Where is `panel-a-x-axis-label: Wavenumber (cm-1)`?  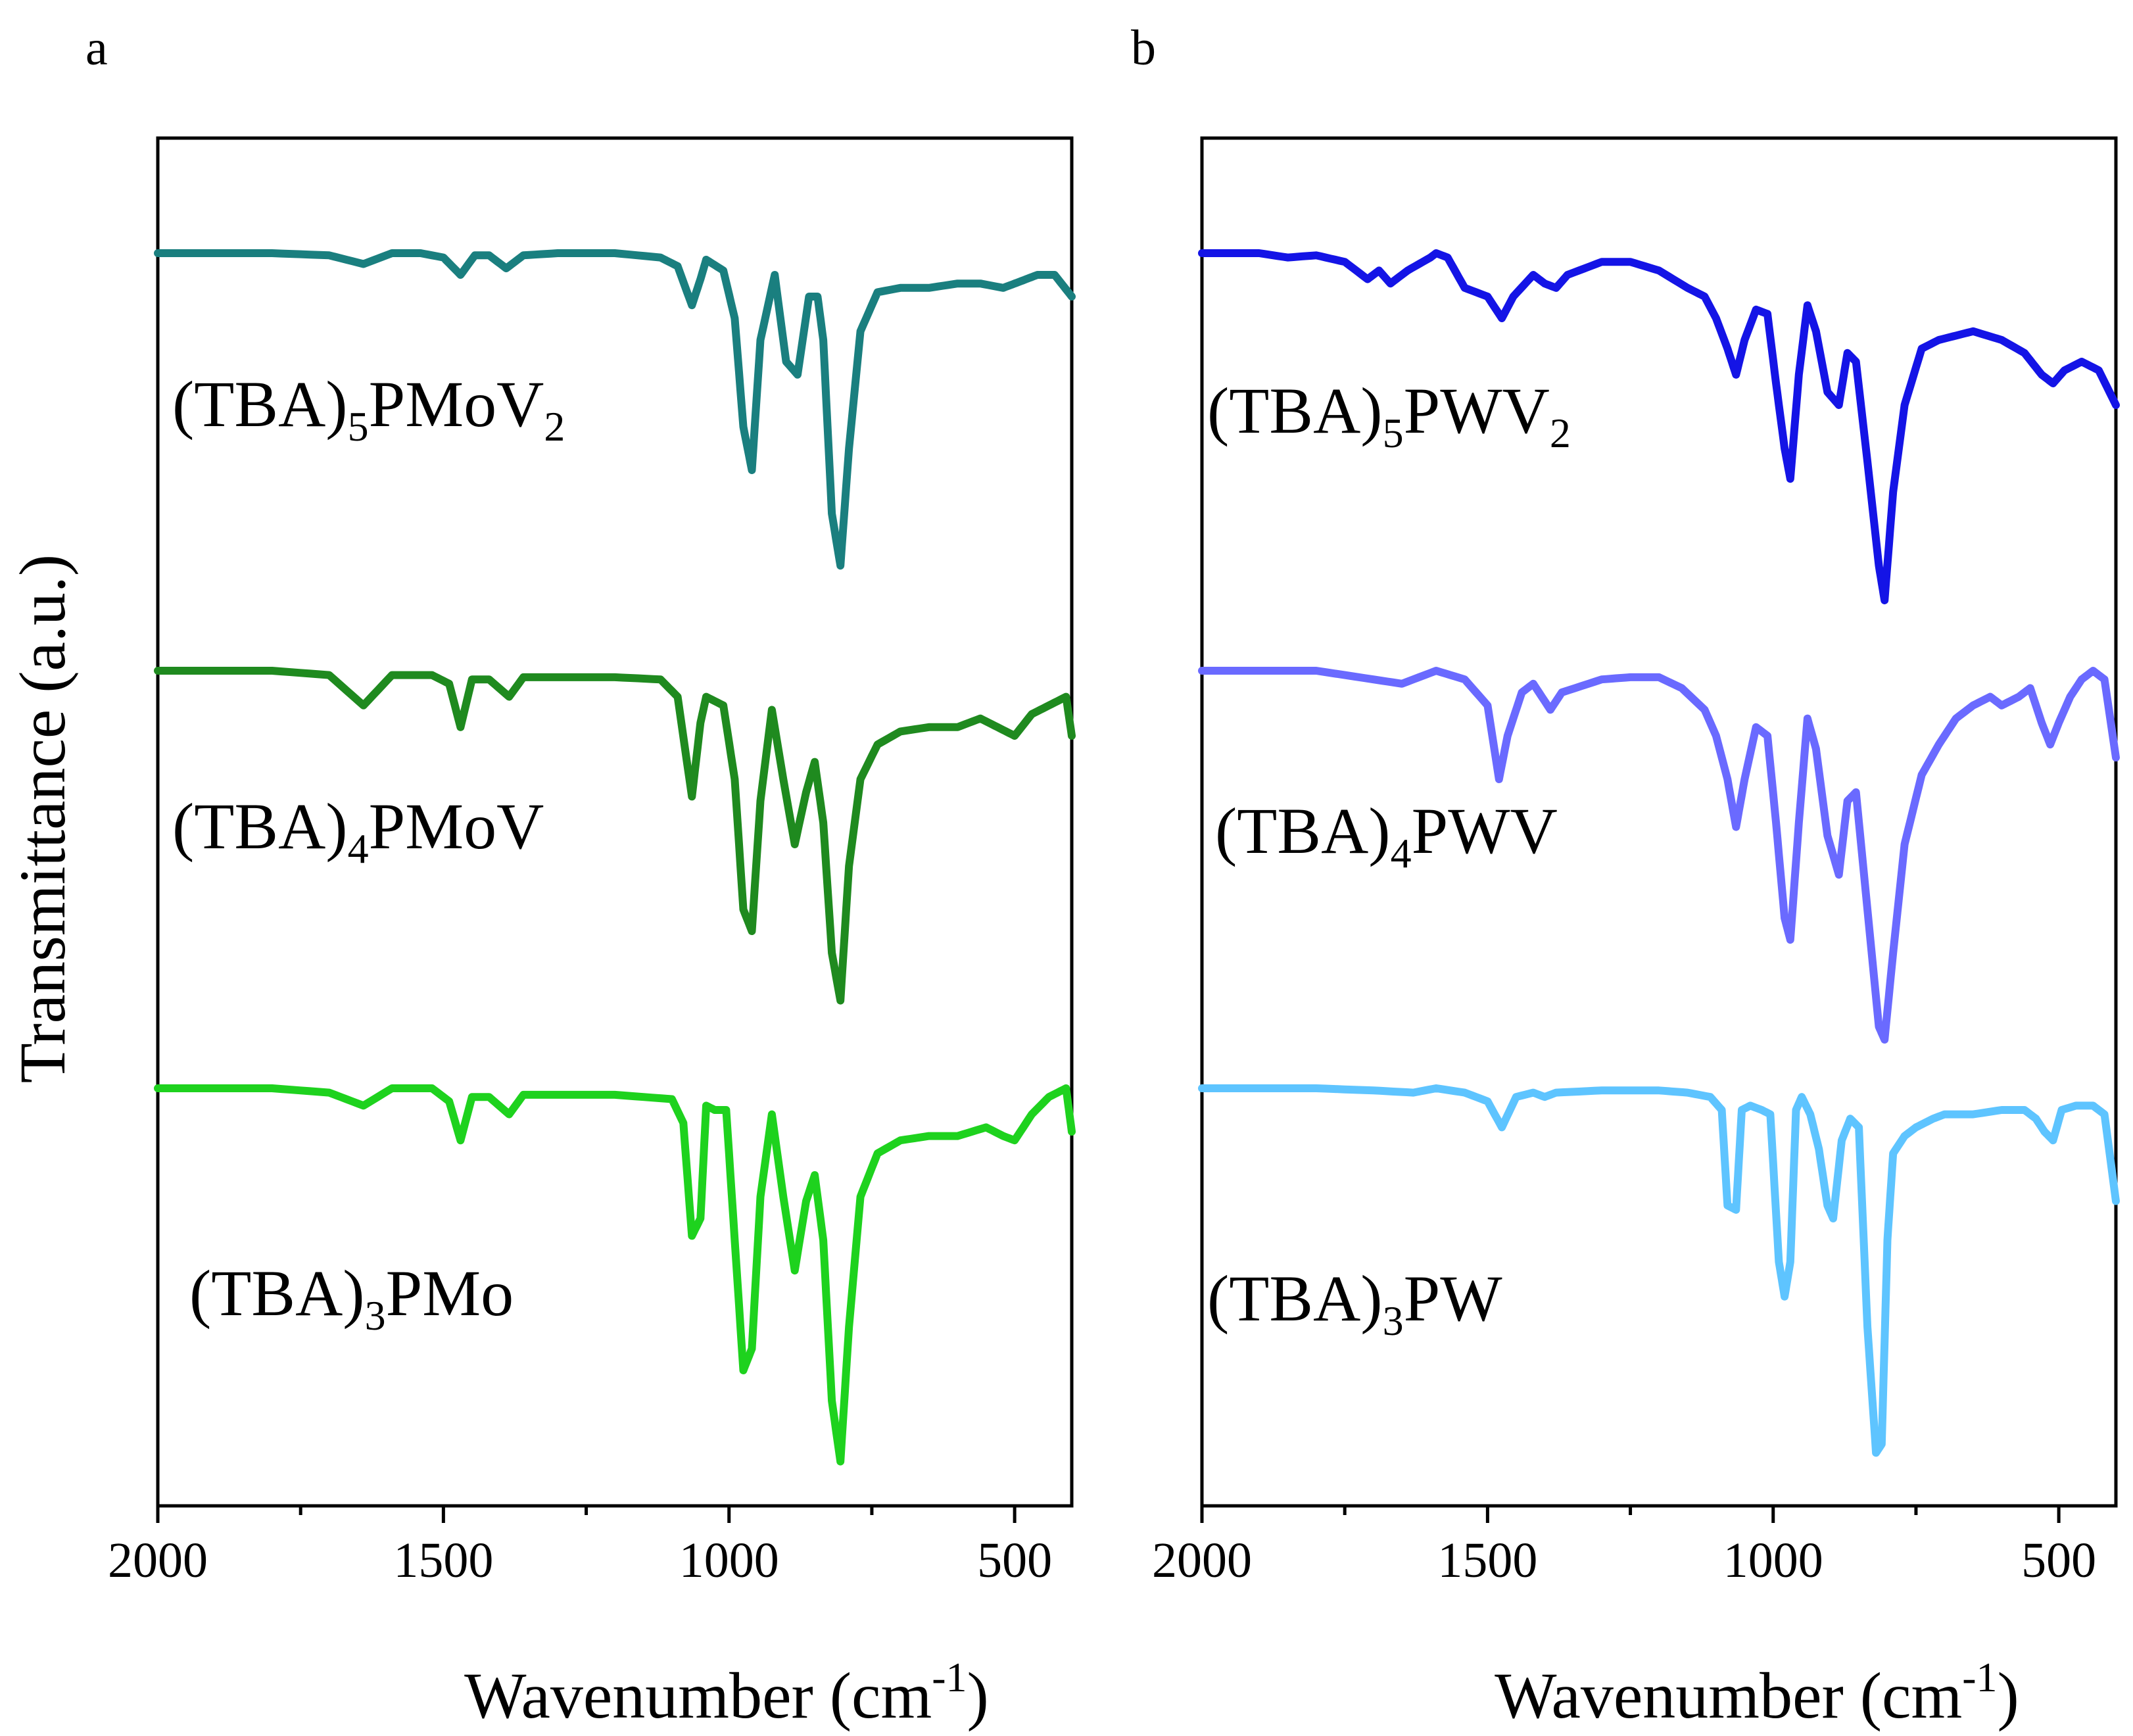 panel-a-x-axis-label: Wavenumber (cm-1) is located at coordinates (726, 1693).